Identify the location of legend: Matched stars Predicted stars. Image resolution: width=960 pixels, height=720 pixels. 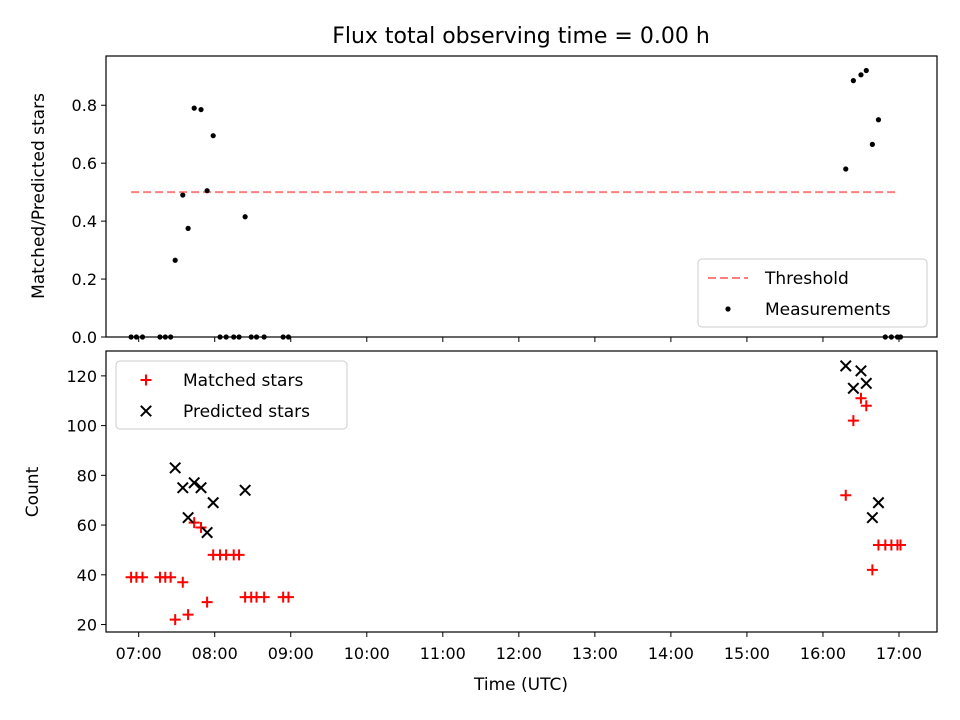
(231, 395).